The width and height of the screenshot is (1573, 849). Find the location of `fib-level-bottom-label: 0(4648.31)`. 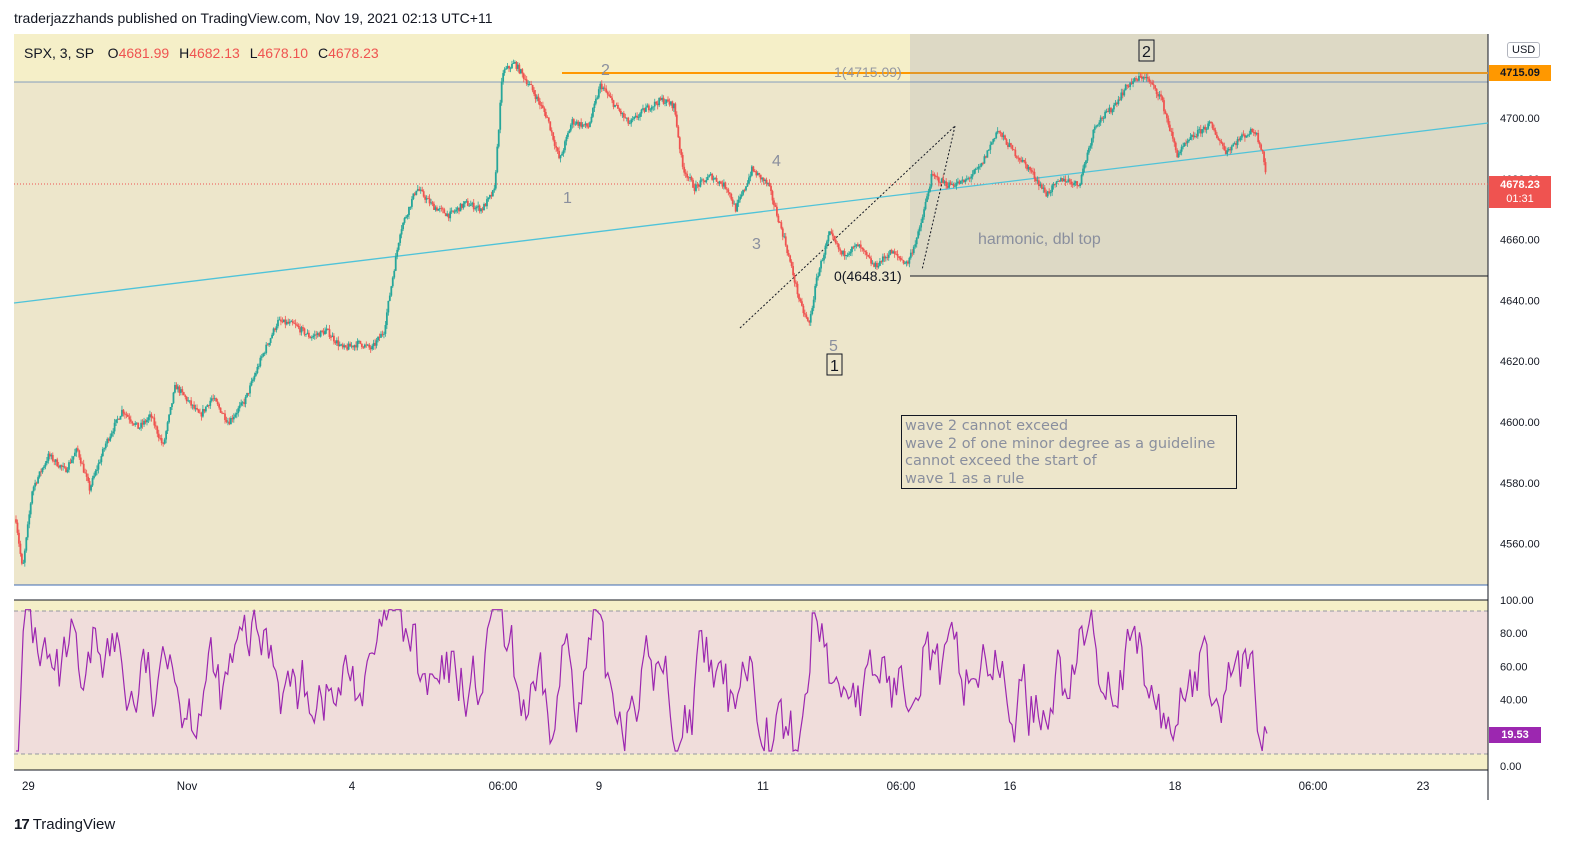

fib-level-bottom-label: 0(4648.31) is located at coordinates (868, 276).